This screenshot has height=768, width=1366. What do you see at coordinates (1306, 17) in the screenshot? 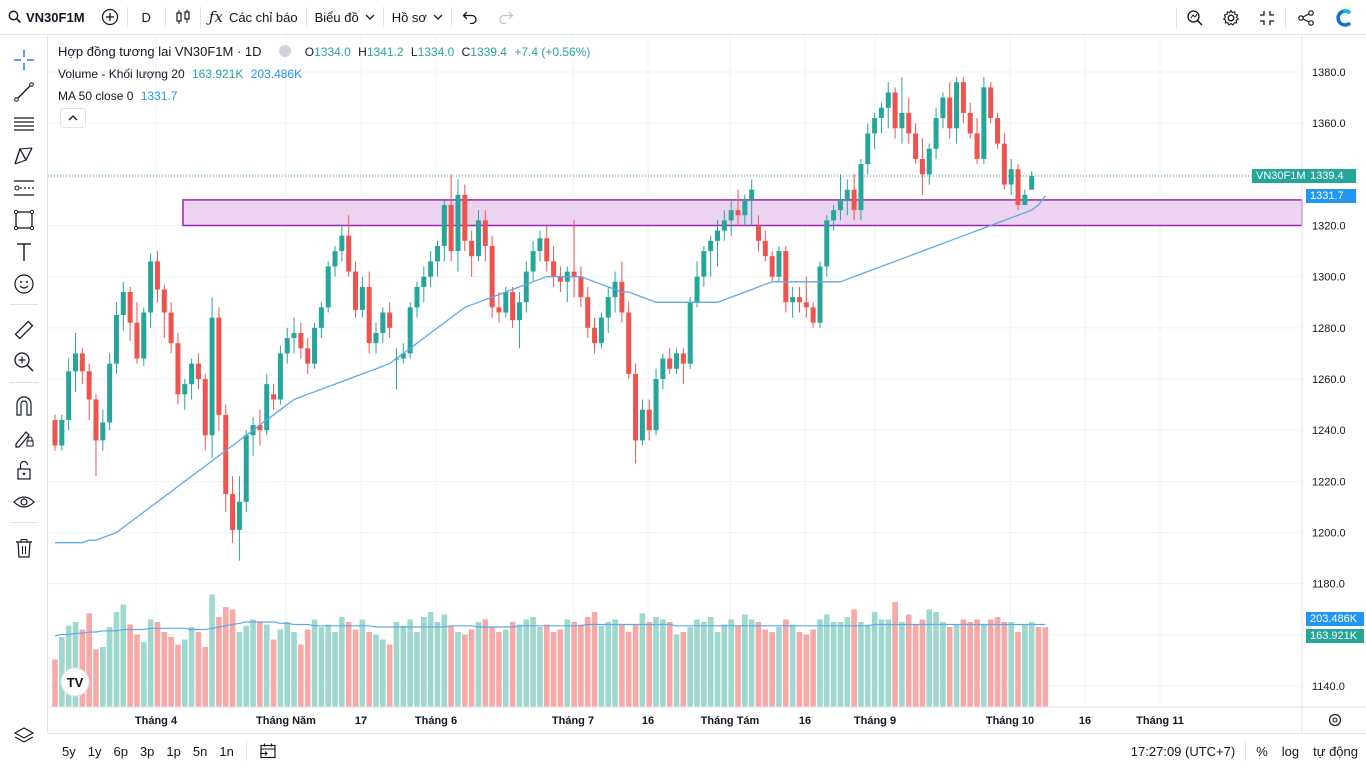
I see `share-button` at bounding box center [1306, 17].